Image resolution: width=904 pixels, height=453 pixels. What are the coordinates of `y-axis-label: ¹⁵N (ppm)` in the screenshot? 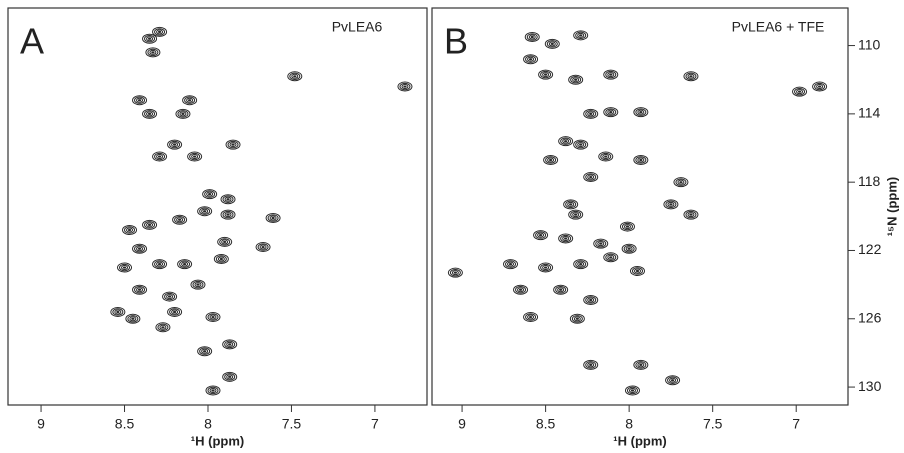 It's located at (891, 207).